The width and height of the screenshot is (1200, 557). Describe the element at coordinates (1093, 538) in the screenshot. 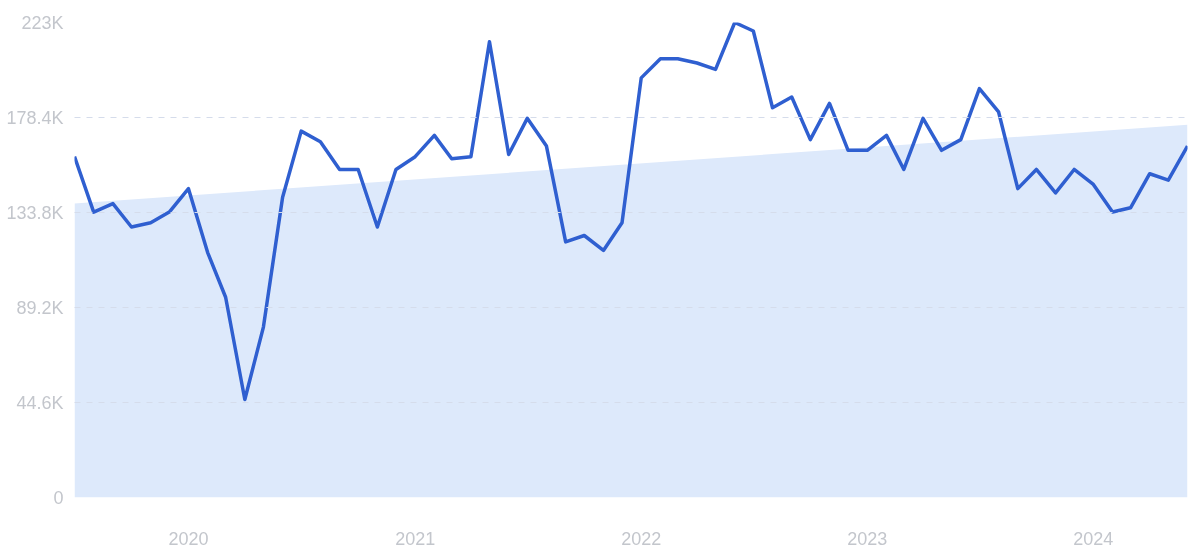

I see `x-tick-label: 2024` at that location.